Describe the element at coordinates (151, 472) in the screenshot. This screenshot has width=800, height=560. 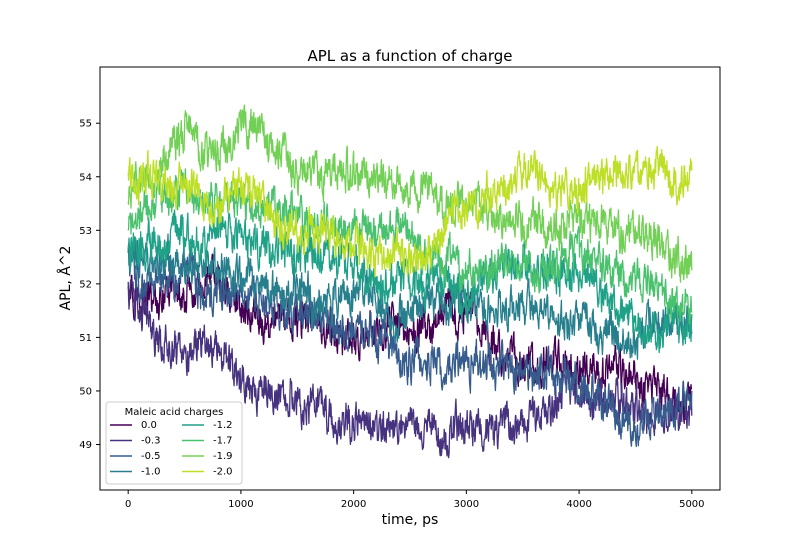
I see `legend-label: -1.0` at that location.